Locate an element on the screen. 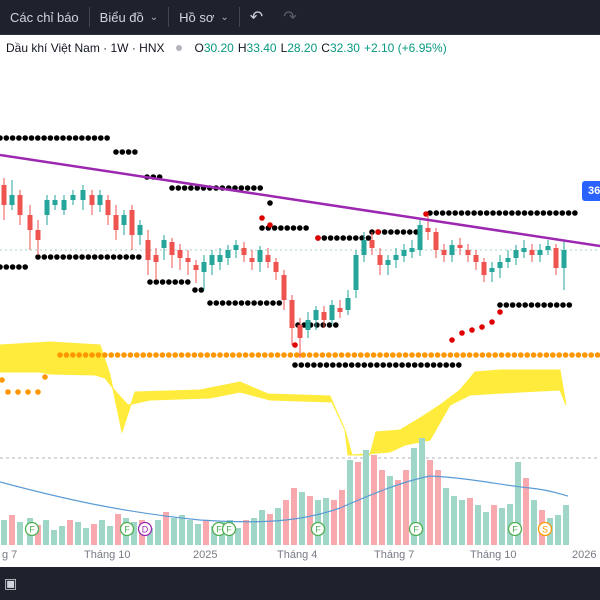 Image resolution: width=600 pixels, height=600 pixels. calendar-icon: ▣ is located at coordinates (11, 583).